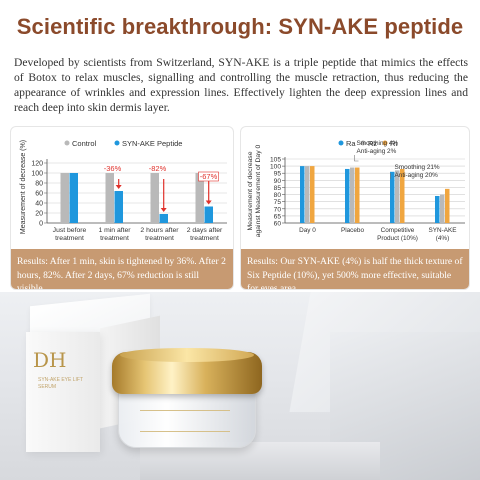 This screenshot has width=480, height=480. I want to click on annotation-box, so click(208, 176).